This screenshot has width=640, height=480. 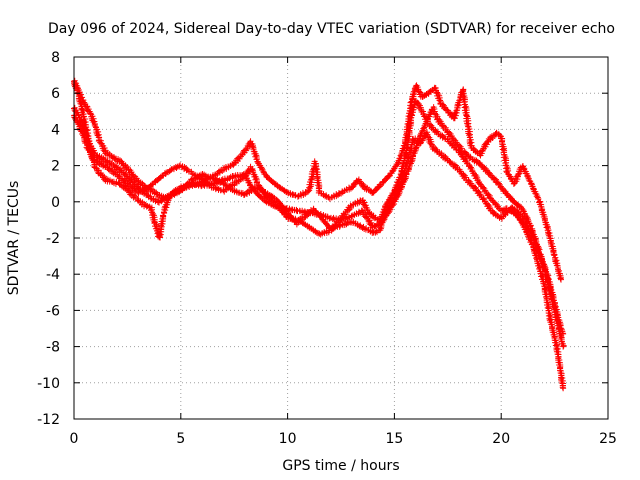 I want to click on x-tick-label: 20, so click(x=501, y=439).